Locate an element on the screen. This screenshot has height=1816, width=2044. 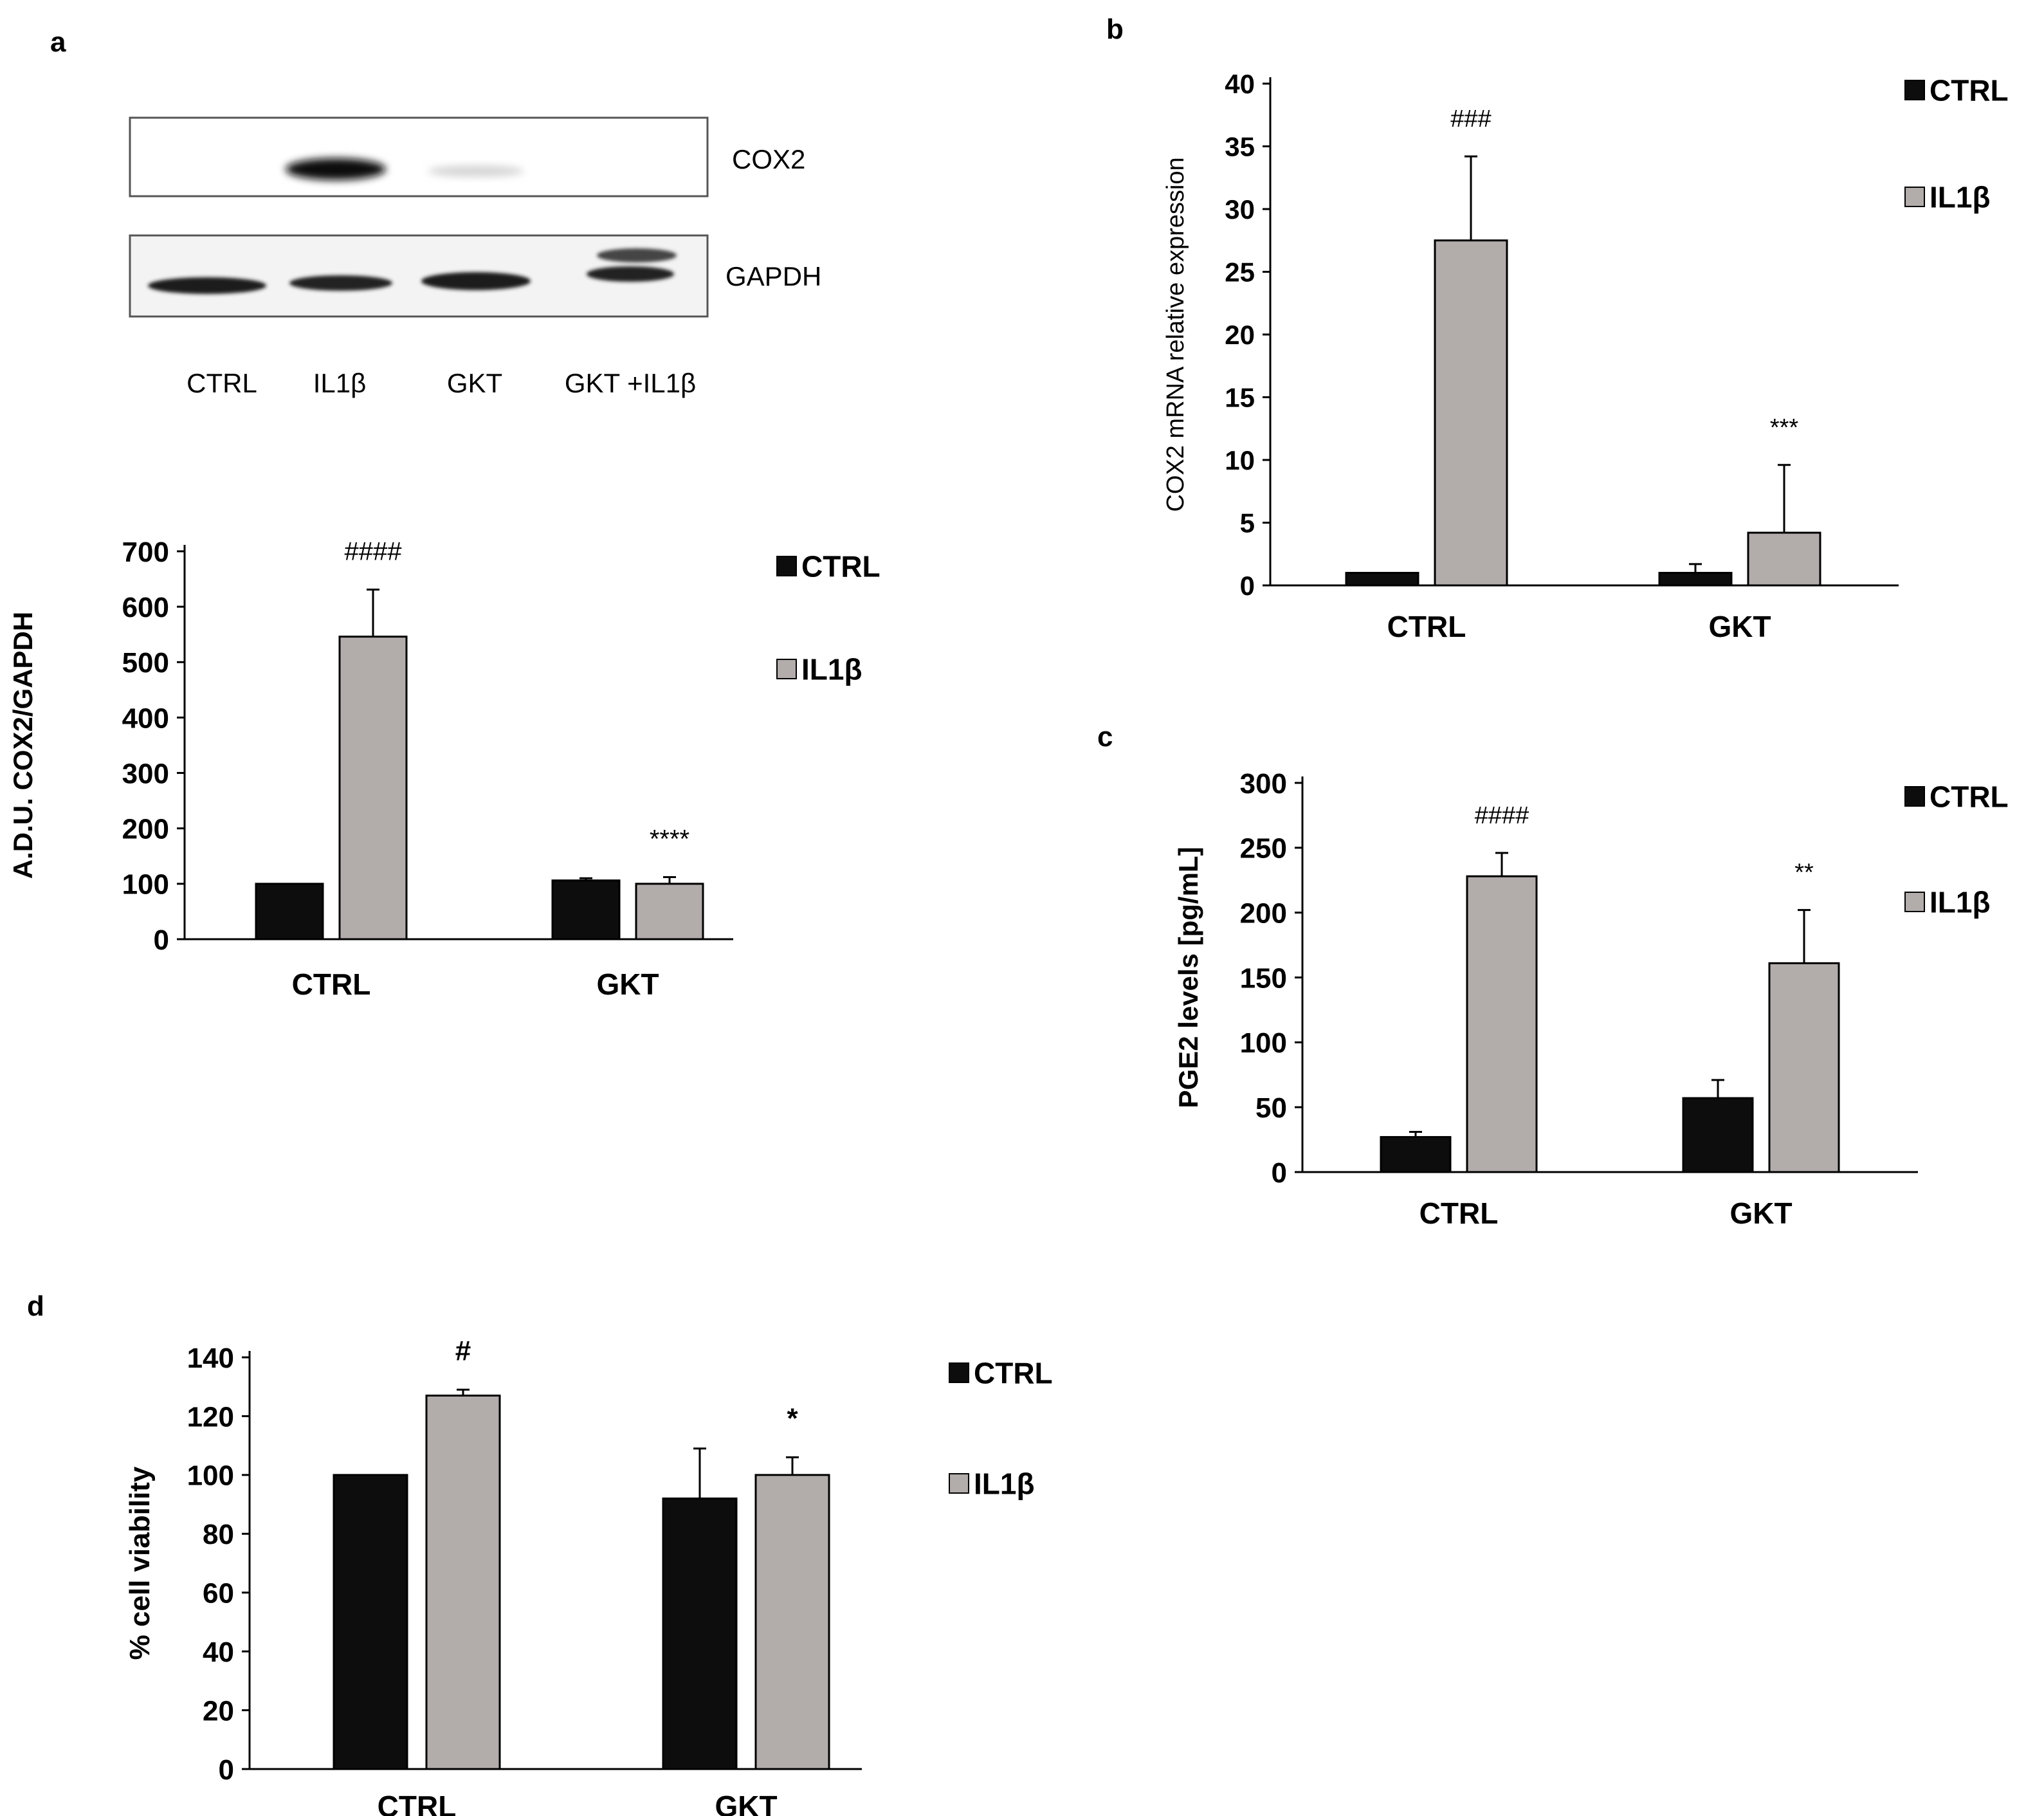
significance-marker: *** is located at coordinates (1784, 427).